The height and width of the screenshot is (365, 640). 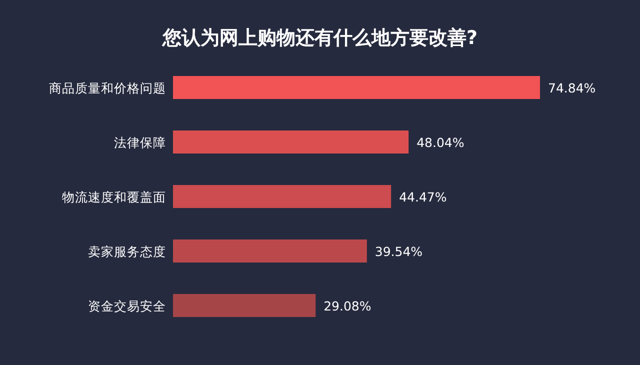 I want to click on y-tick-label: 卖家服务态度, so click(x=127, y=251).